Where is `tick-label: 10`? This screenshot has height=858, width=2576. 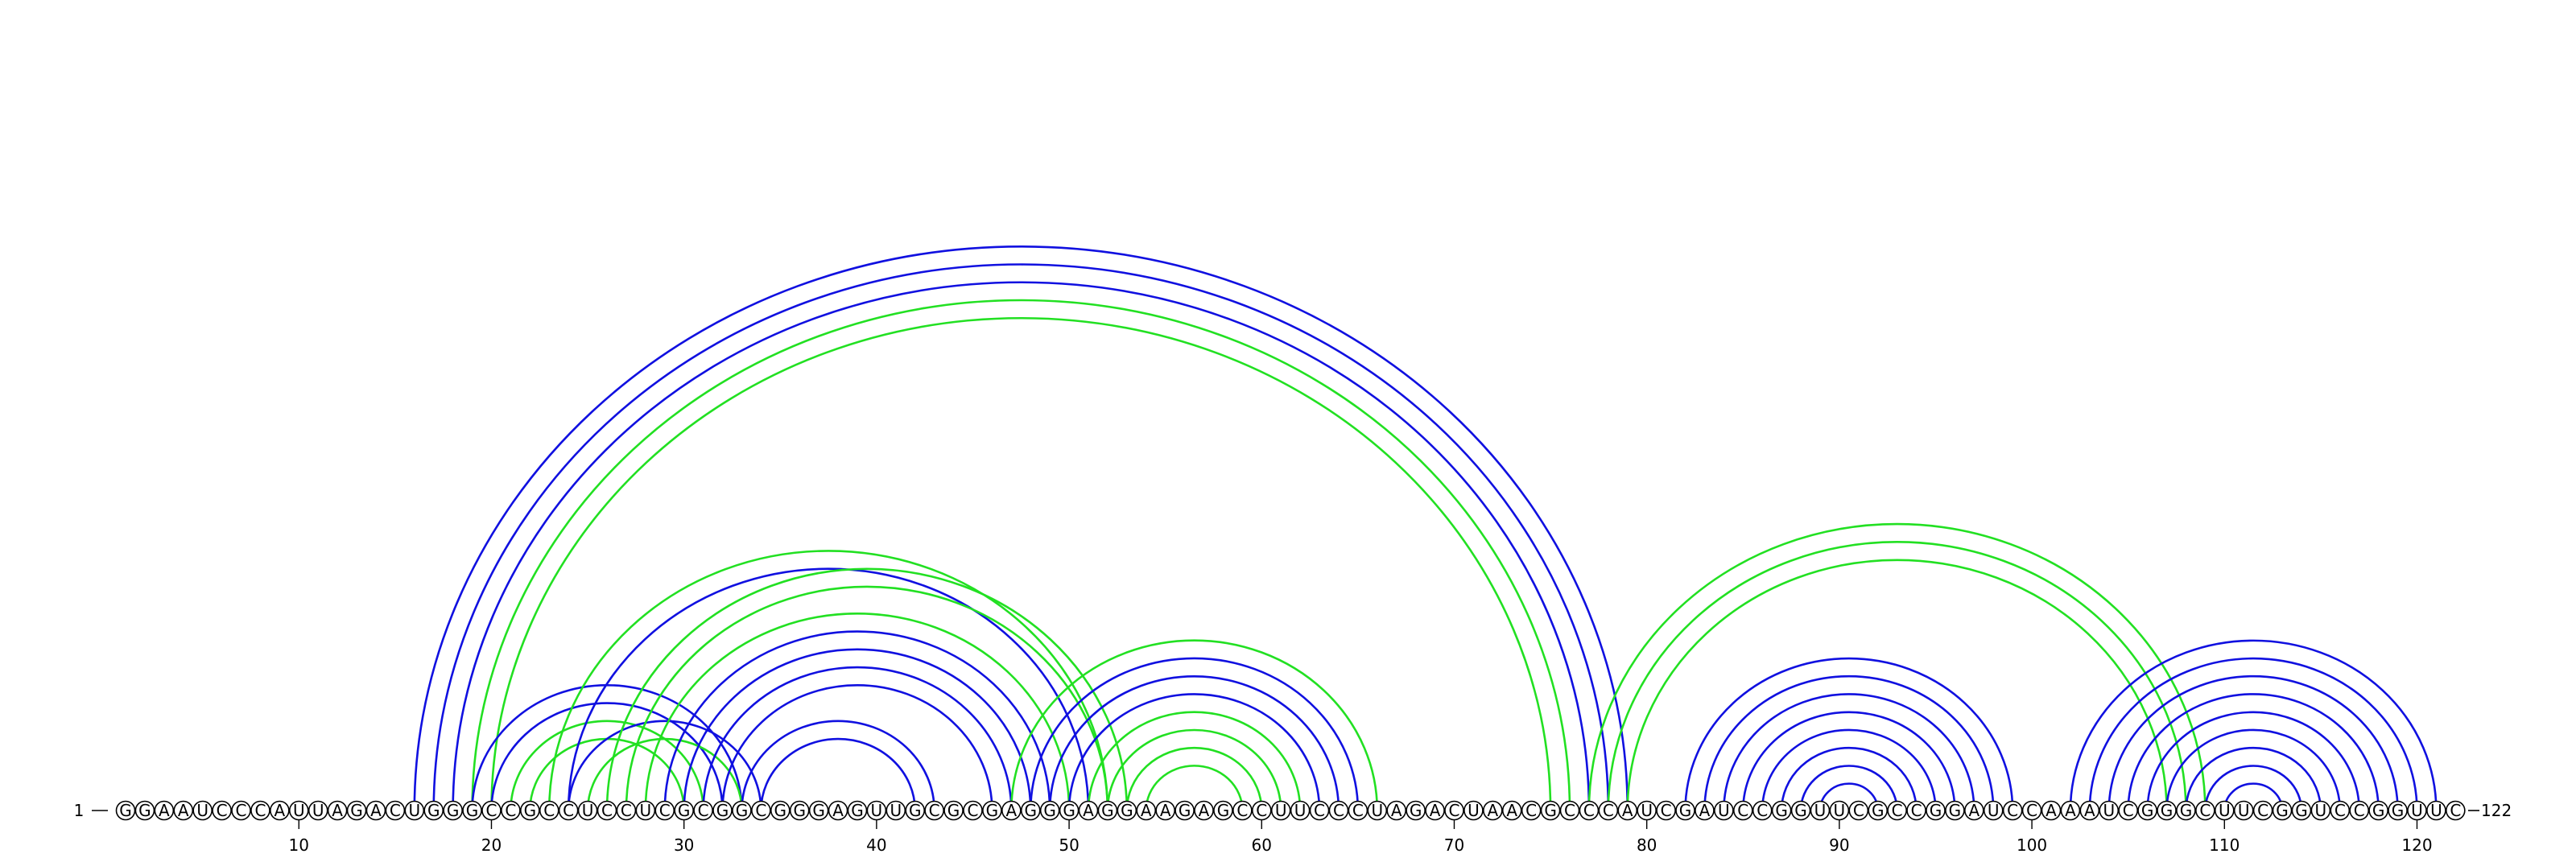 tick-label: 10 is located at coordinates (299, 845).